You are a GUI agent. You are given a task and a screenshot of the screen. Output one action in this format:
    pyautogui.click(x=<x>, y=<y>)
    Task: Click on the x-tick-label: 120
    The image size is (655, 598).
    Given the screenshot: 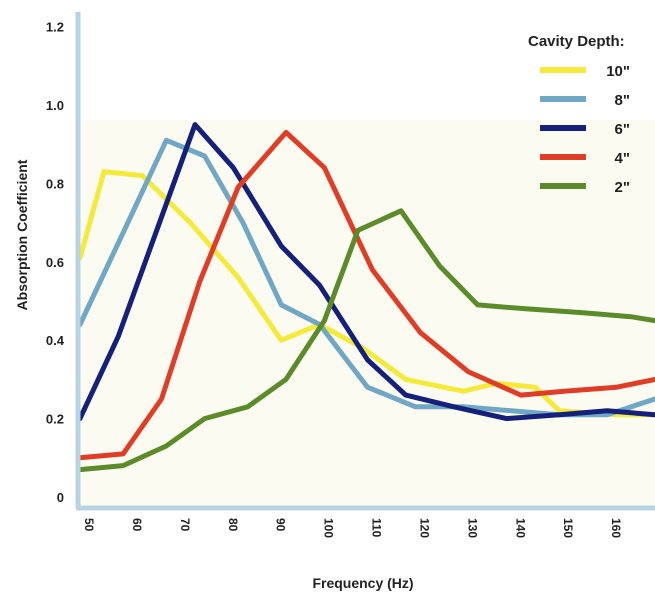 What is the action you would take?
    pyautogui.click(x=424, y=528)
    